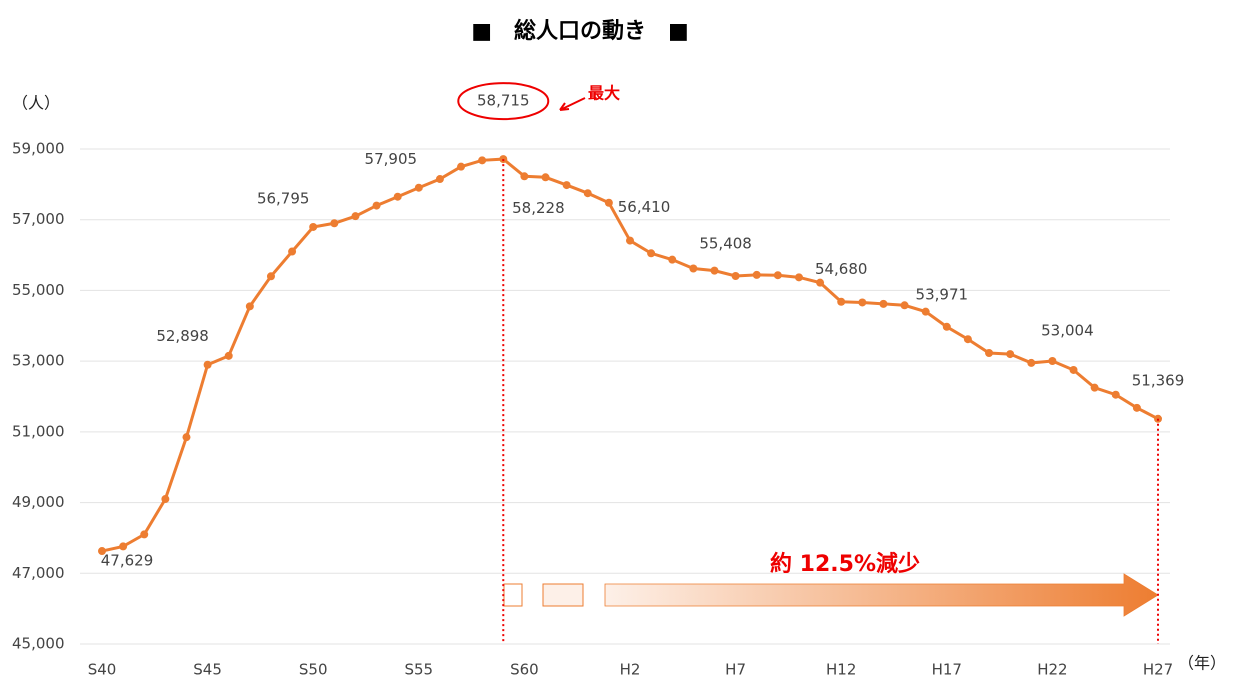 The width and height of the screenshot is (1236, 686). Describe the element at coordinates (391, 159) in the screenshot. I see `data-label: 57,905` at that location.